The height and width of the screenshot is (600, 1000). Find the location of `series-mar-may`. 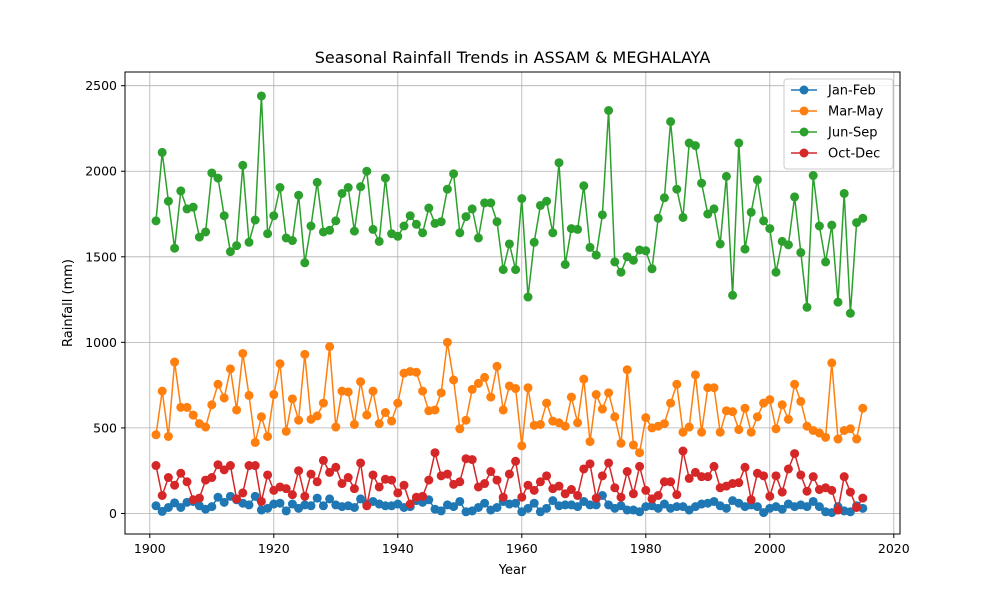

series-mar-may is located at coordinates (509, 397).